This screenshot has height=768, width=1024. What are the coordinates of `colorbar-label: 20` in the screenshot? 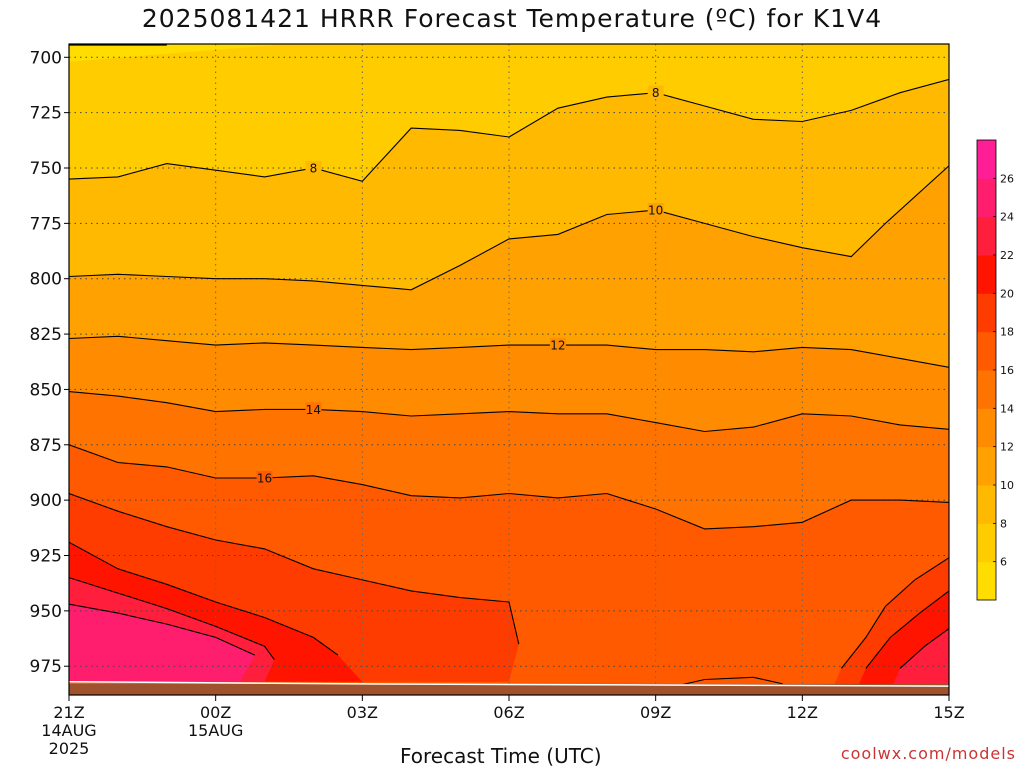 It's located at (1007, 293).